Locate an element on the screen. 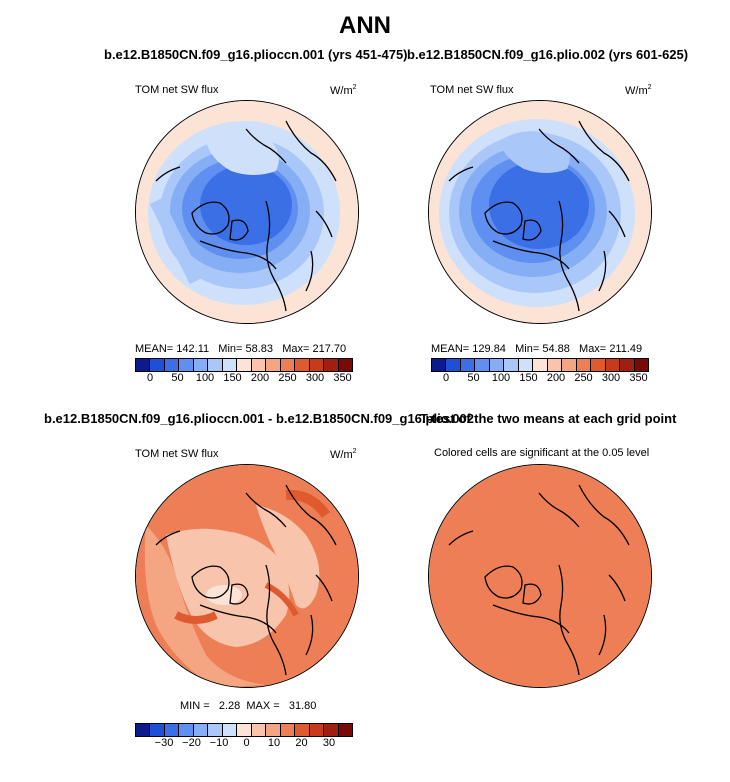 The height and width of the screenshot is (782, 730). variable-label-bottom-left: TOM net SW flux is located at coordinates (177, 454).